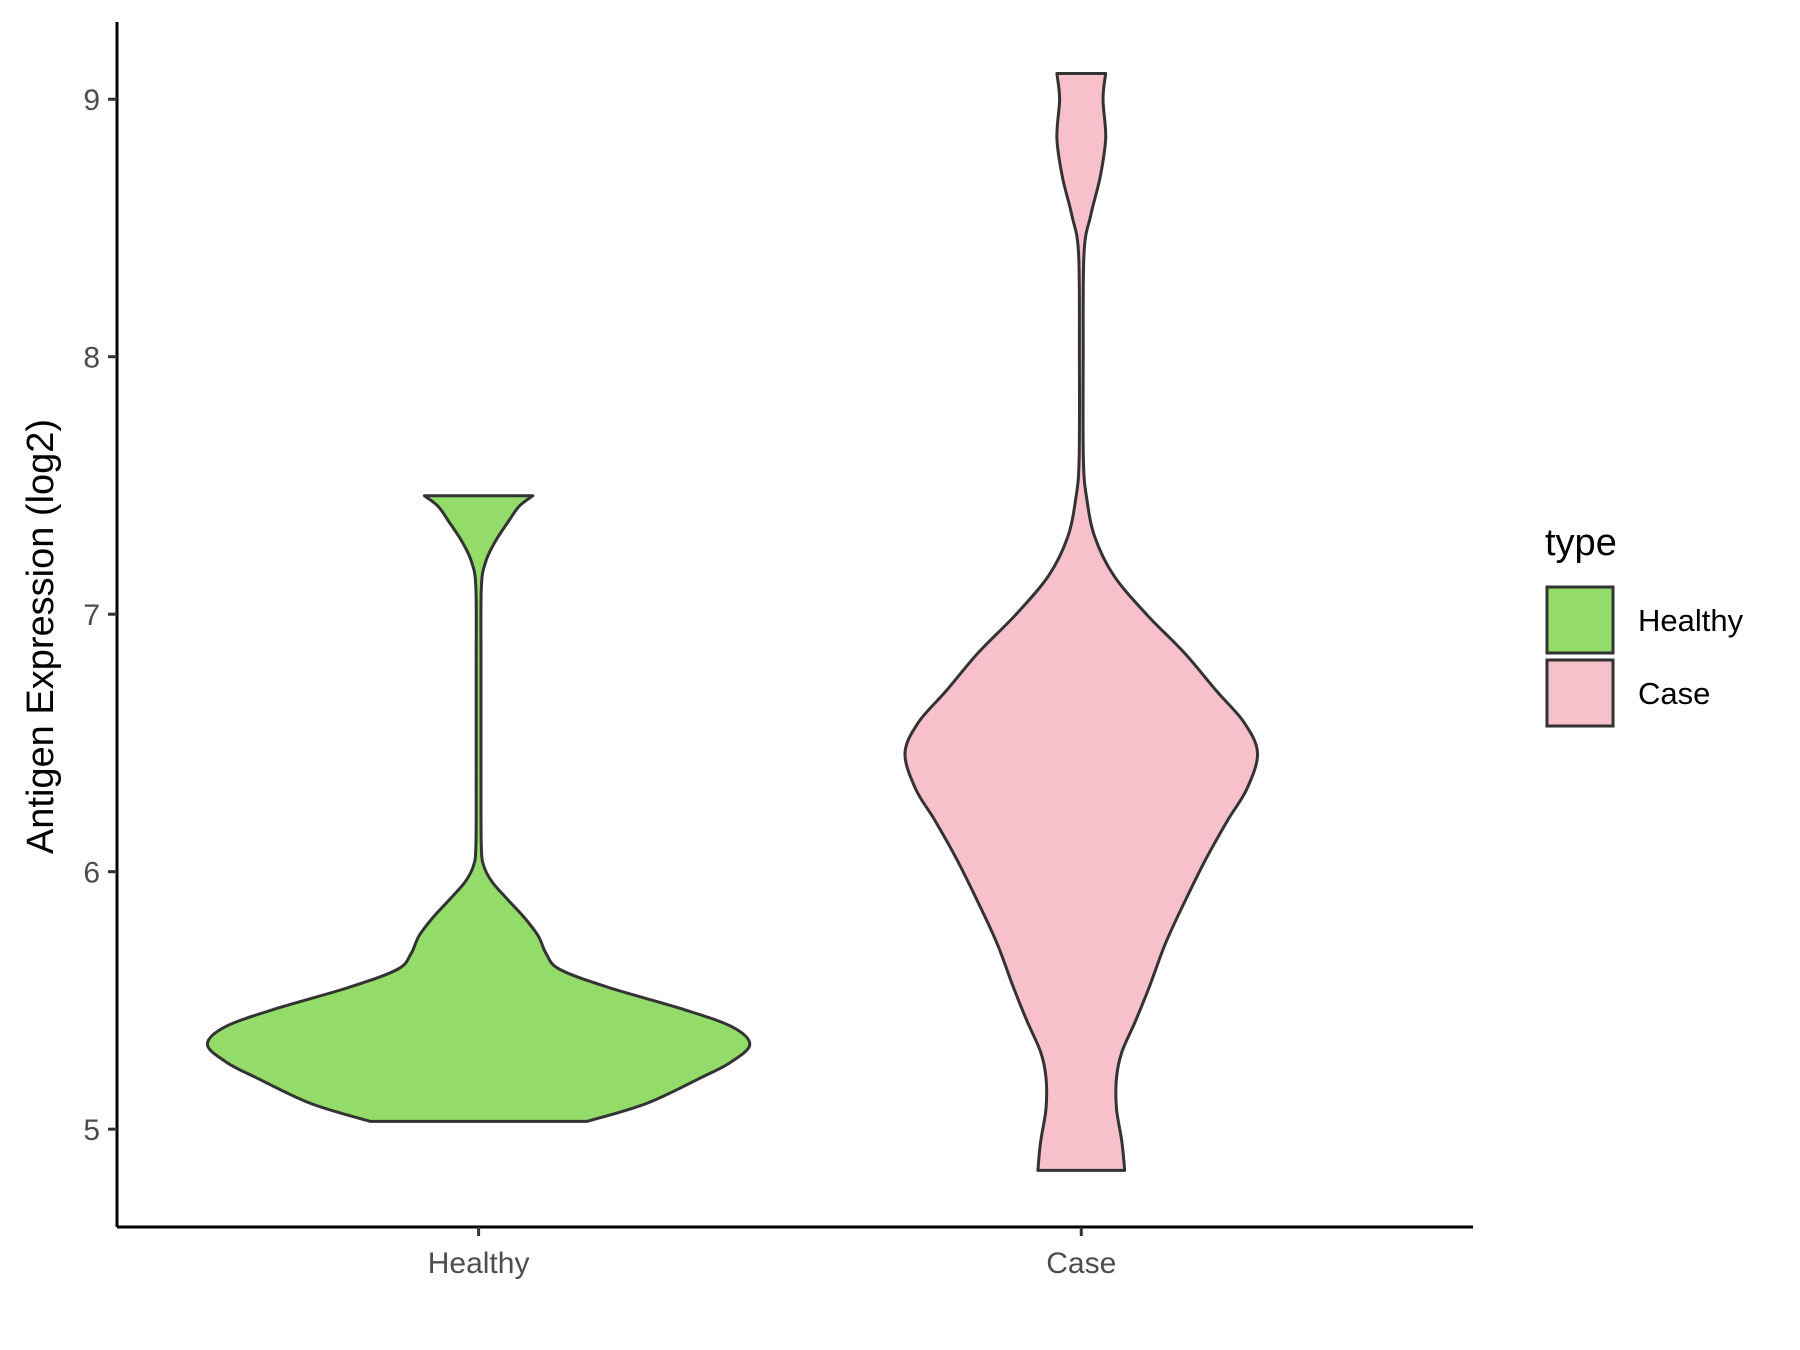 This screenshot has height=1350, width=1800. I want to click on violin-healthy, so click(478, 808).